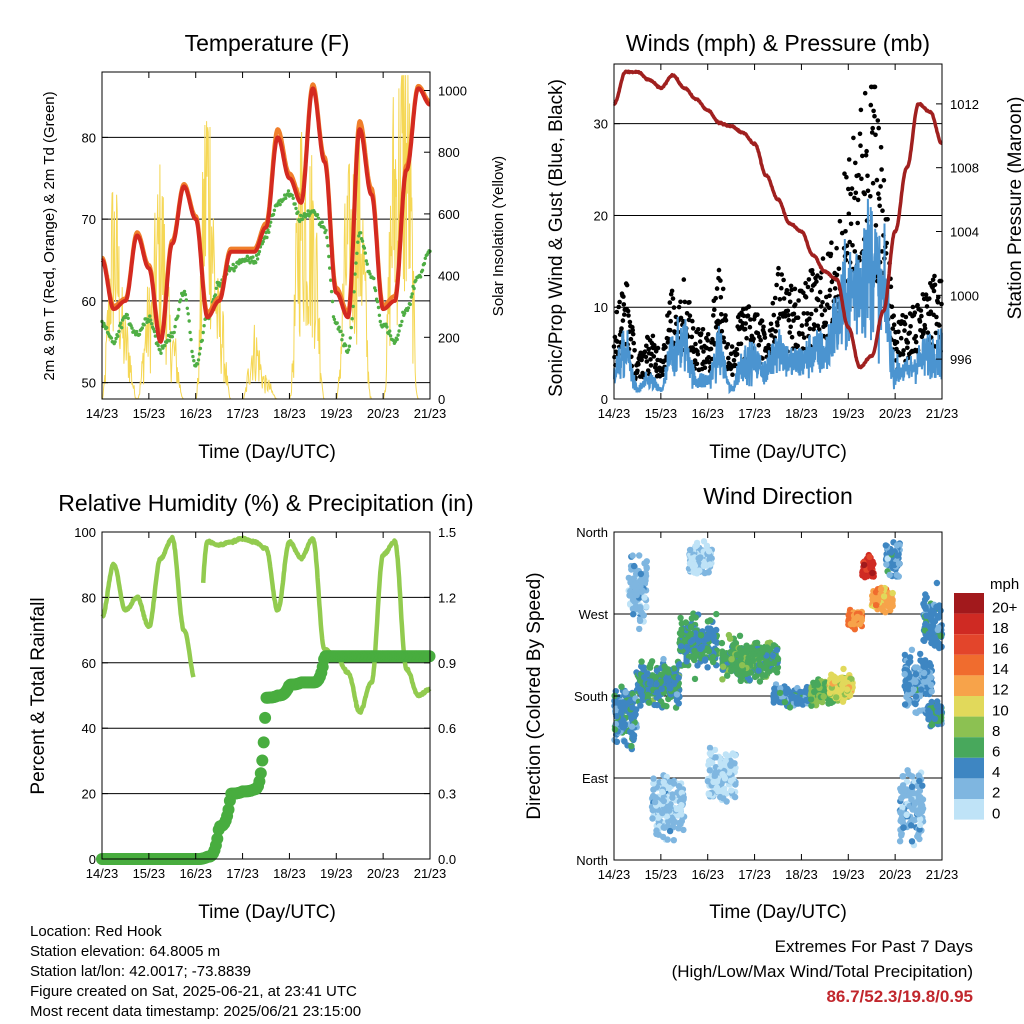  I want to click on legend-label: 10, so click(1000, 710).